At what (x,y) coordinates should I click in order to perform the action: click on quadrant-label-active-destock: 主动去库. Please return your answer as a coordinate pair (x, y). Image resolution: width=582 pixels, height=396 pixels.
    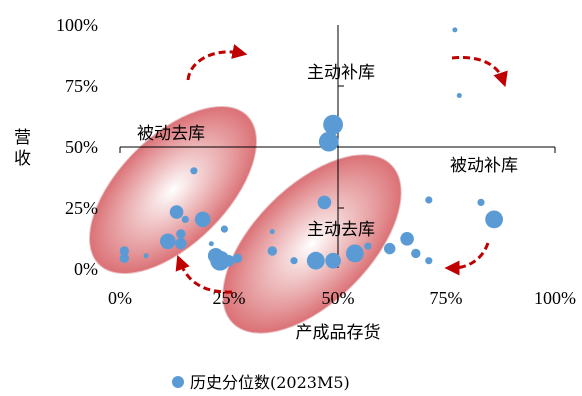
    Looking at the image, I should click on (341, 230).